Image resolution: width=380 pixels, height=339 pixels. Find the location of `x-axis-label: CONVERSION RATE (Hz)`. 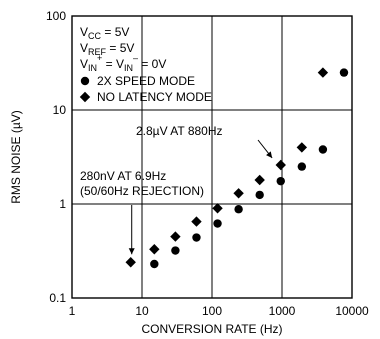

x-axis-label: CONVERSION RATE (Hz) is located at coordinates (211, 329).